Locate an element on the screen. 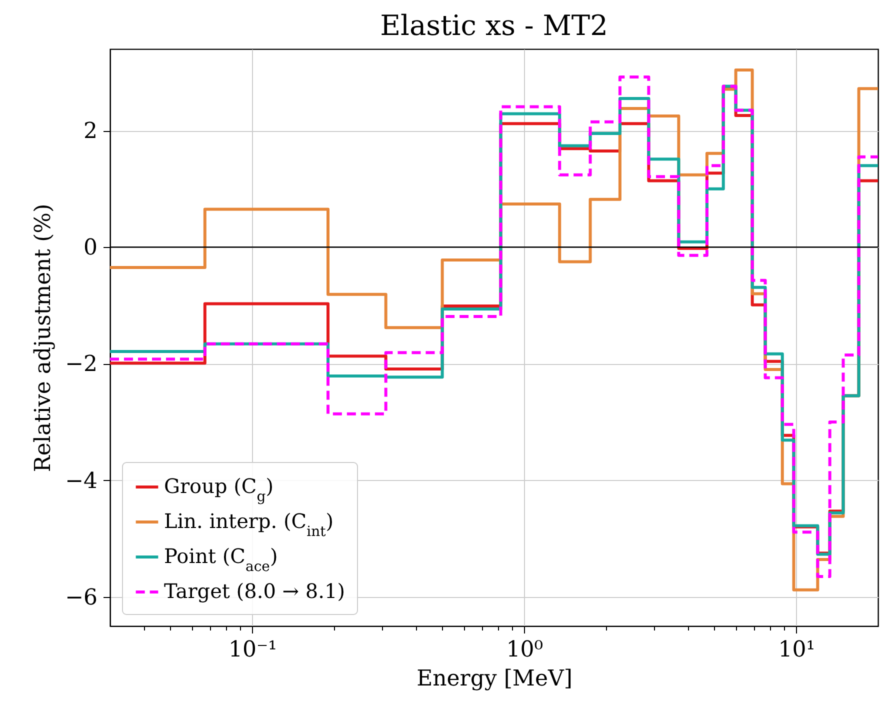 Image resolution: width=880 pixels, height=712 pixels. y-axis-title: Relative adjustment (%) is located at coordinates (43, 338).